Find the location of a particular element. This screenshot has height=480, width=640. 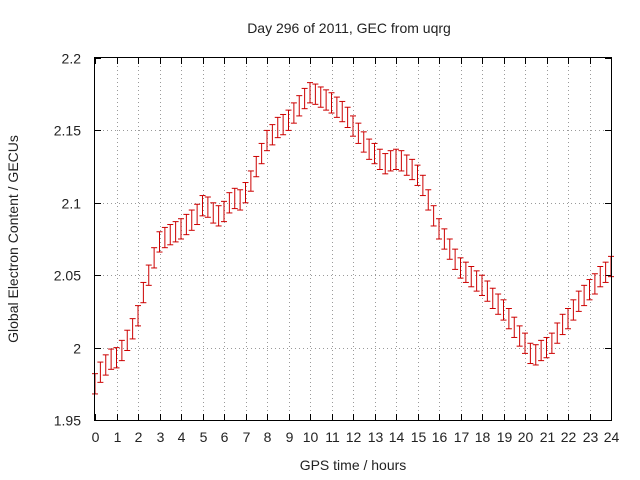

x-axis-label: GPS time / hours is located at coordinates (353, 465).